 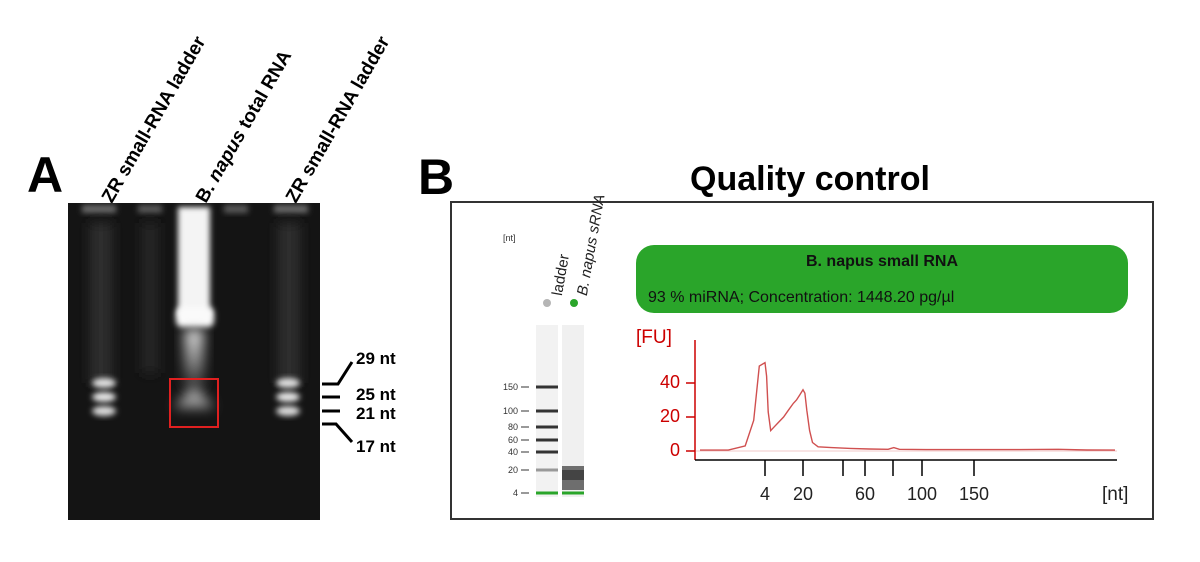 What do you see at coordinates (513, 452) in the screenshot?
I see `ladder-tick-label: 40` at bounding box center [513, 452].